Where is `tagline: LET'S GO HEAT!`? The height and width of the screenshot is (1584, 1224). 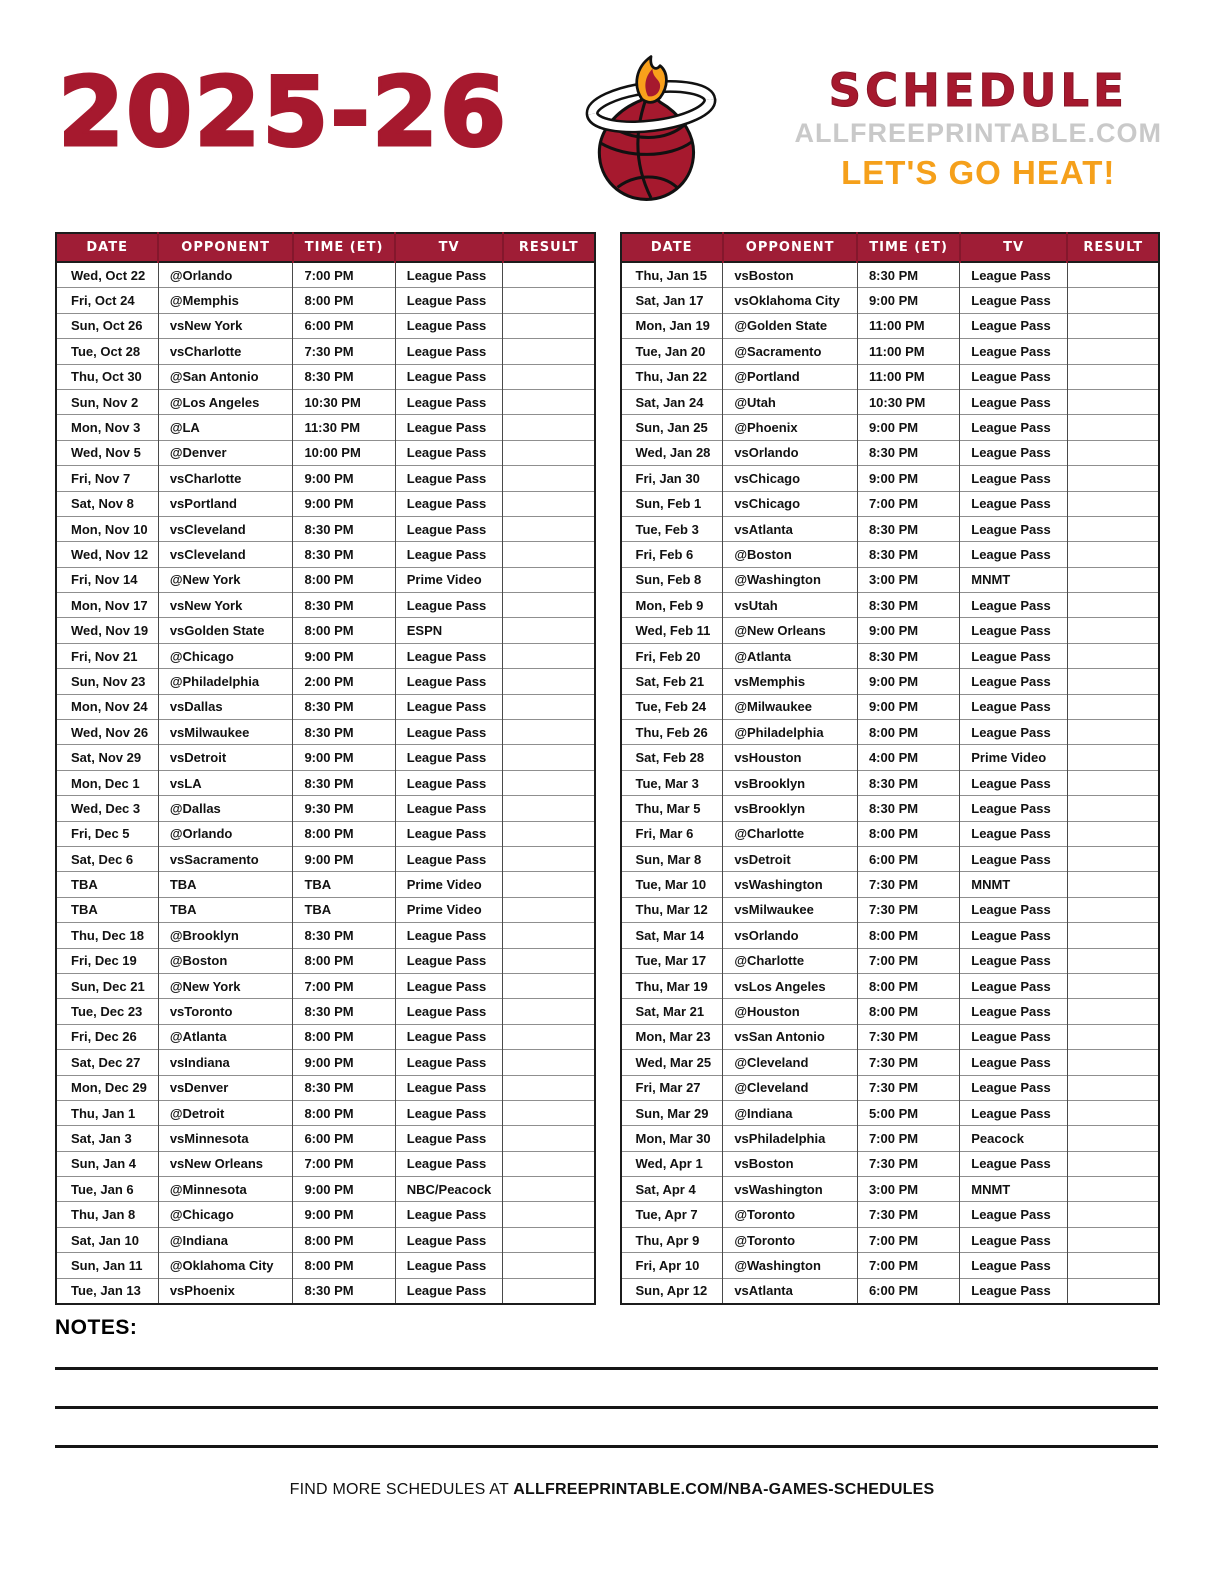 tagline: LET'S GO HEAT! is located at coordinates (978, 172).